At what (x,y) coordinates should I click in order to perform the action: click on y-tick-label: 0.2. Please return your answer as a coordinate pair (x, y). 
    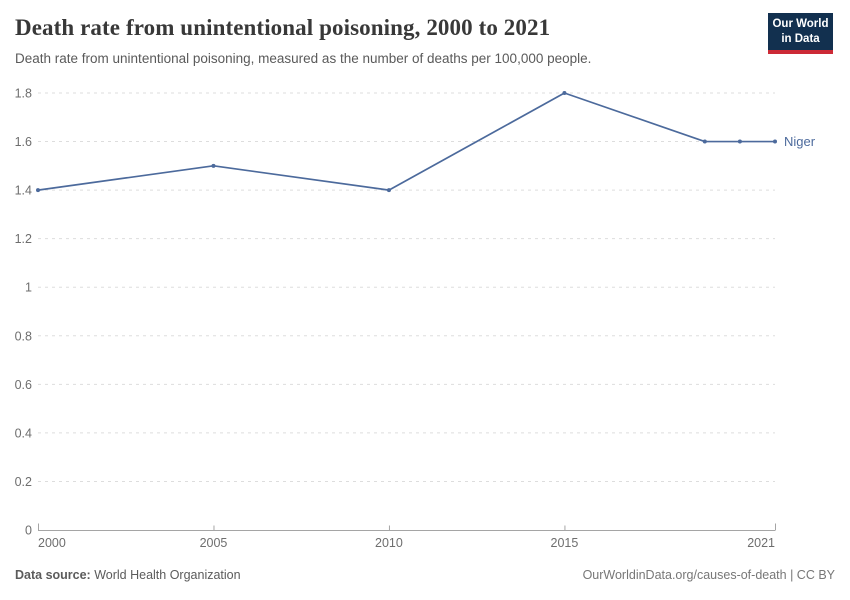
    Looking at the image, I should click on (23, 482).